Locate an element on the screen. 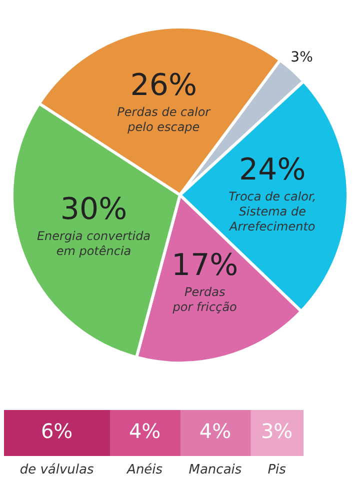  slice-label: Perdas por fricção is located at coordinates (204, 299).